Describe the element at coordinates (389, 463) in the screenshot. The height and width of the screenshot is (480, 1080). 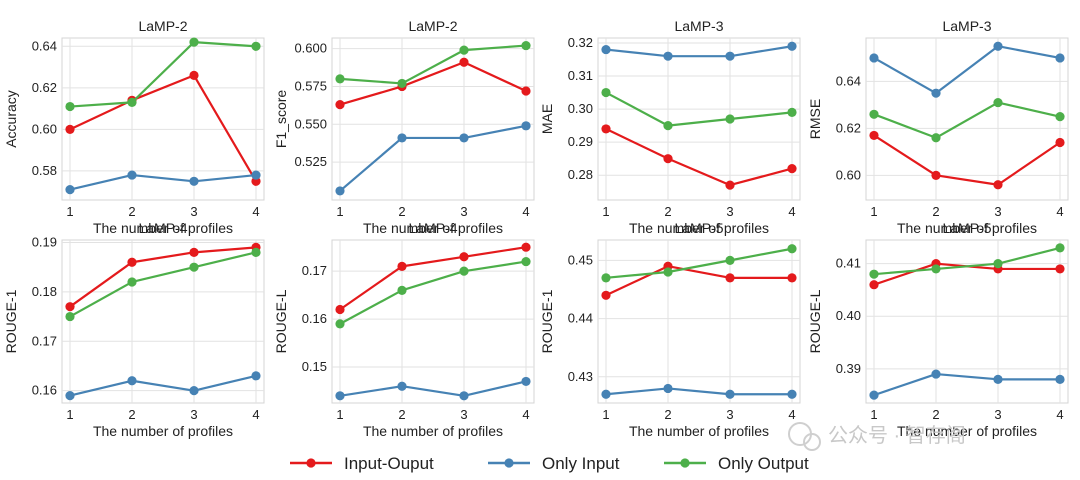
I see `legend-label: Input-Ouput` at that location.